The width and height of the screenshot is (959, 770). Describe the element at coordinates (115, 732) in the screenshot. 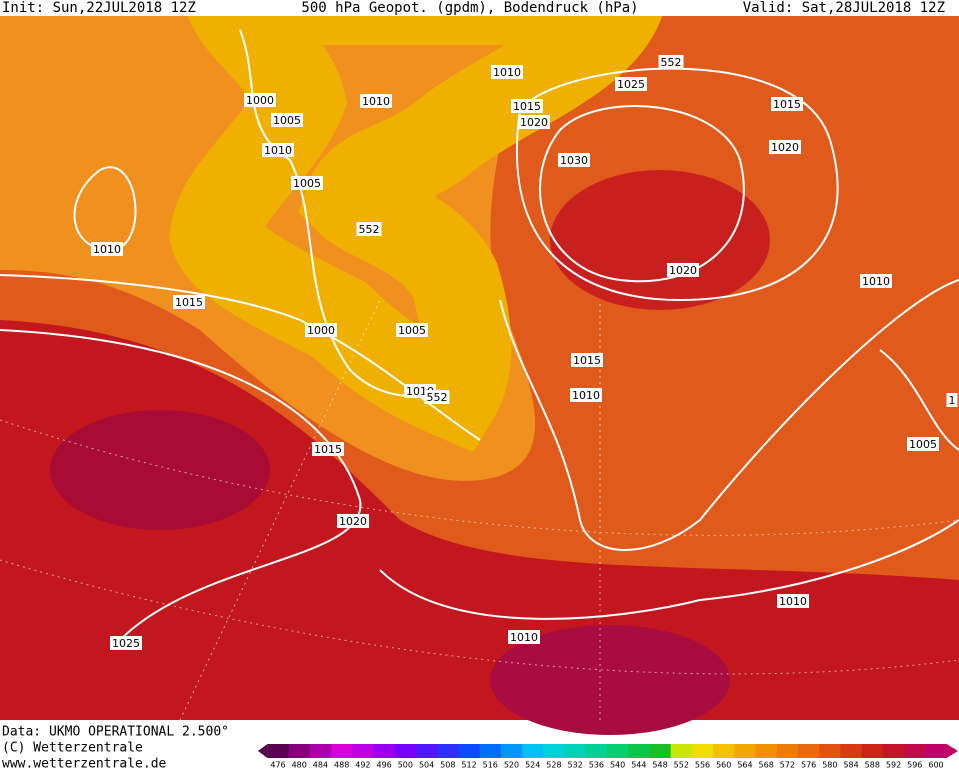

I see `data-source: Data: UKMO OPERATIONAL 2.500°` at that location.